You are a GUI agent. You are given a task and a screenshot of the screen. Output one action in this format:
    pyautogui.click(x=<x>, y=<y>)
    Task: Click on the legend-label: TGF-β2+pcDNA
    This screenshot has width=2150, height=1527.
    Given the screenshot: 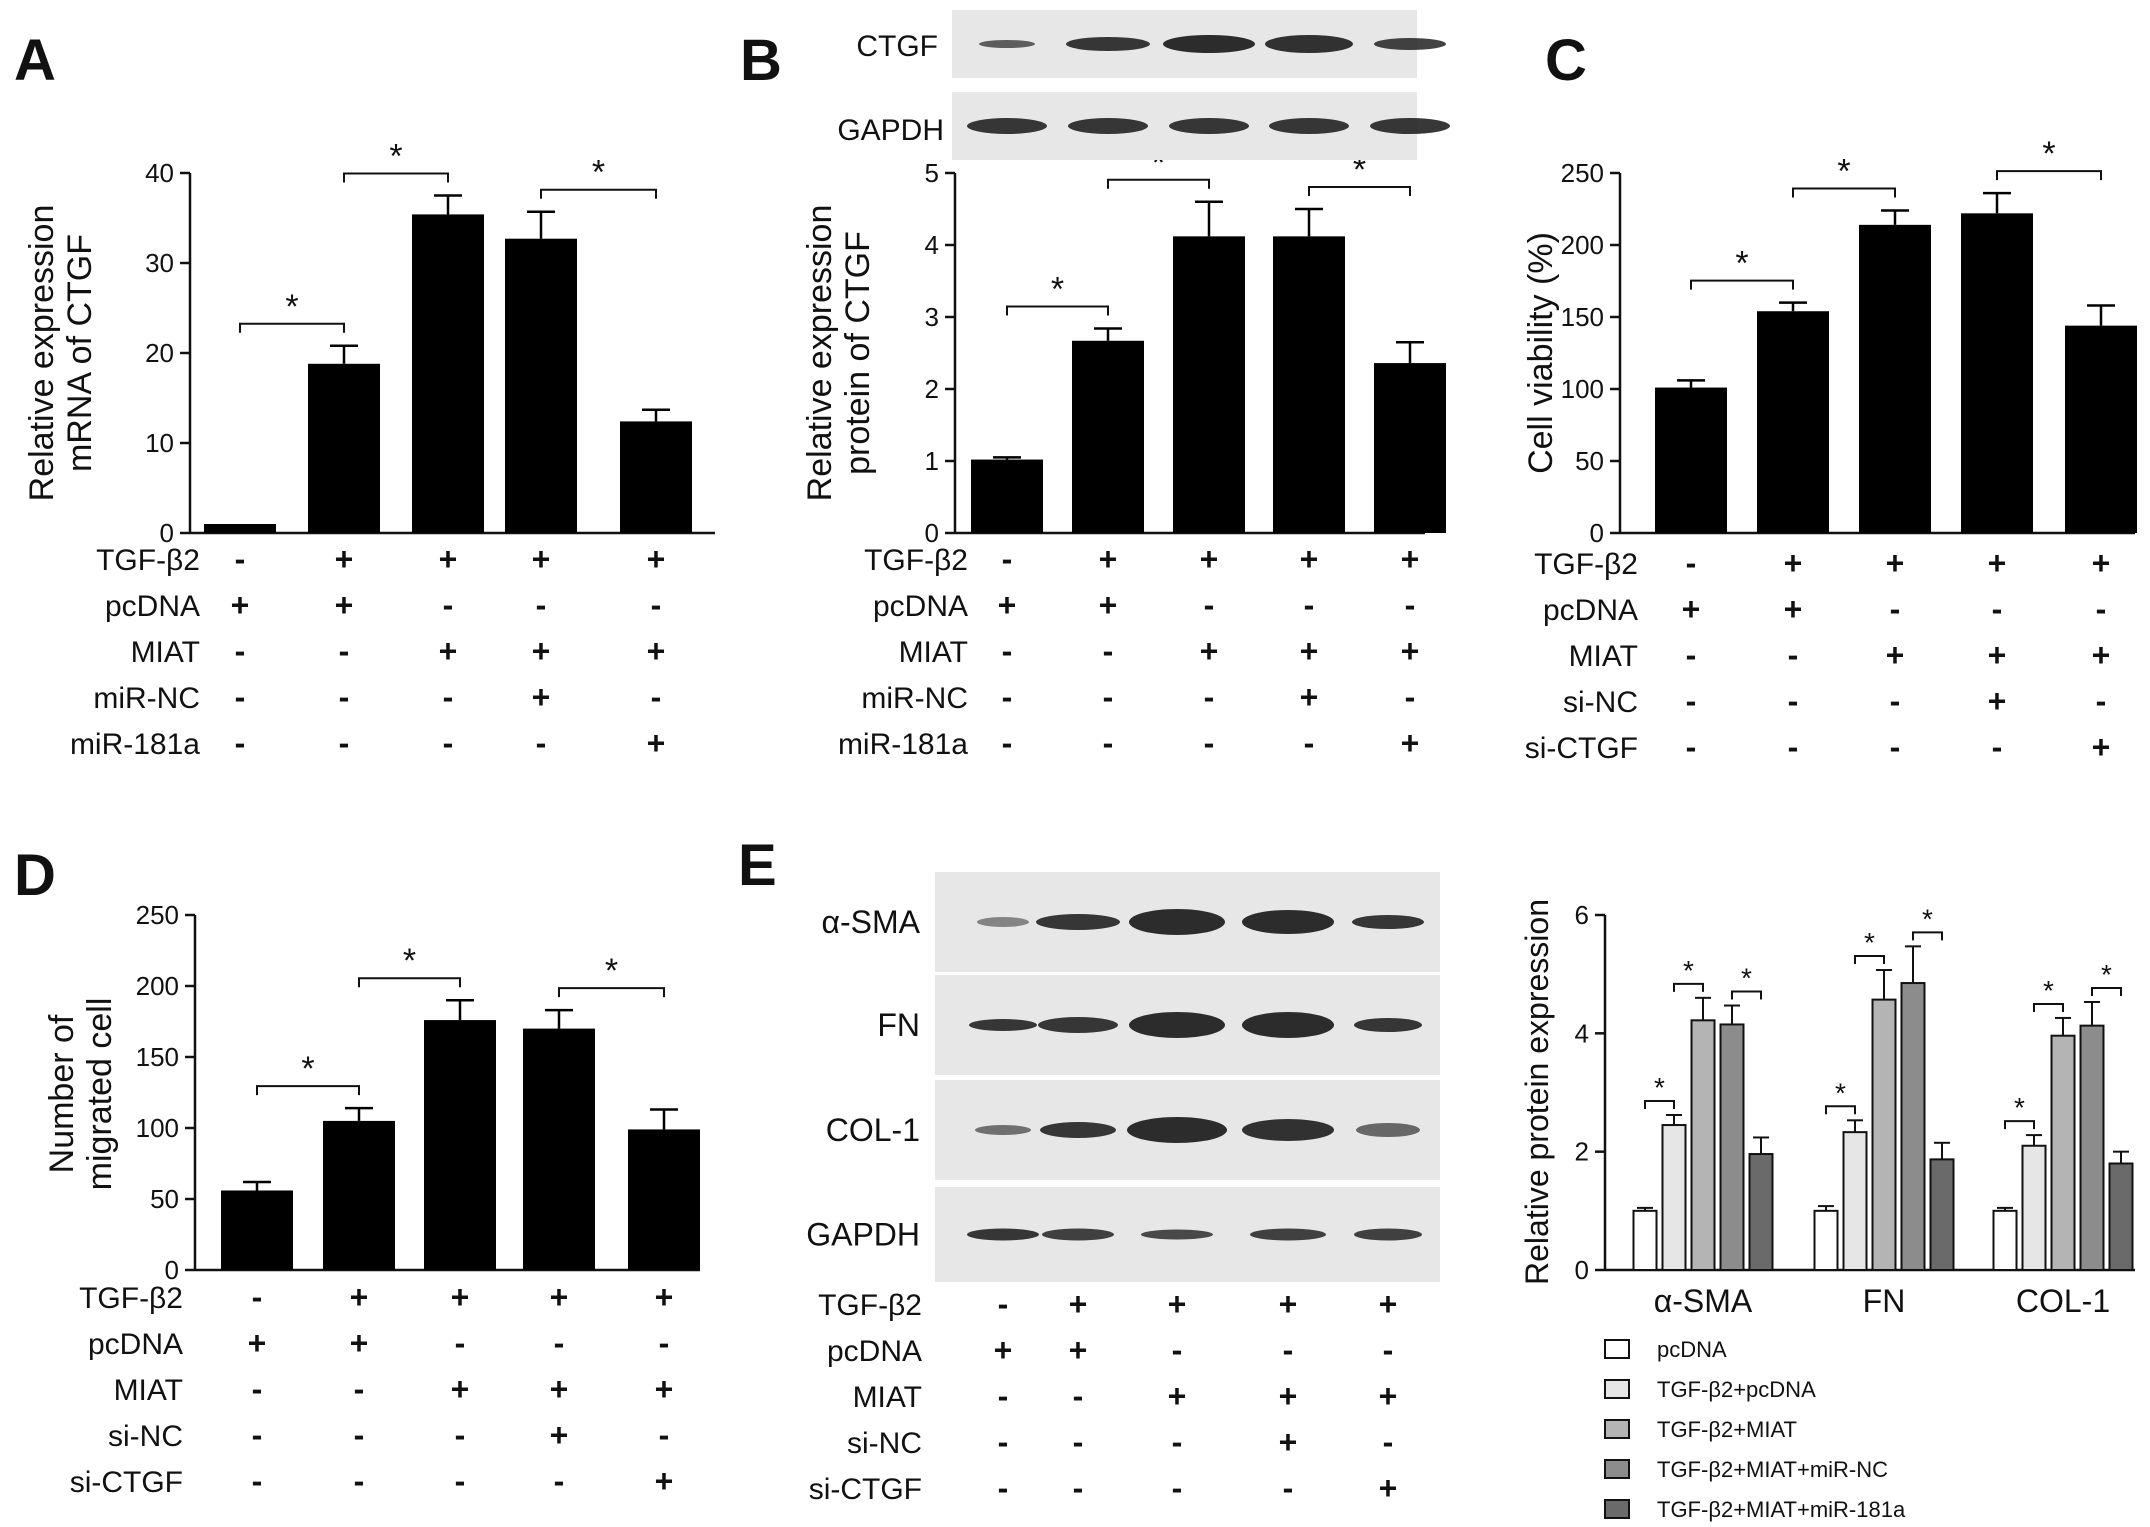 What is the action you would take?
    pyautogui.click(x=1736, y=1389)
    